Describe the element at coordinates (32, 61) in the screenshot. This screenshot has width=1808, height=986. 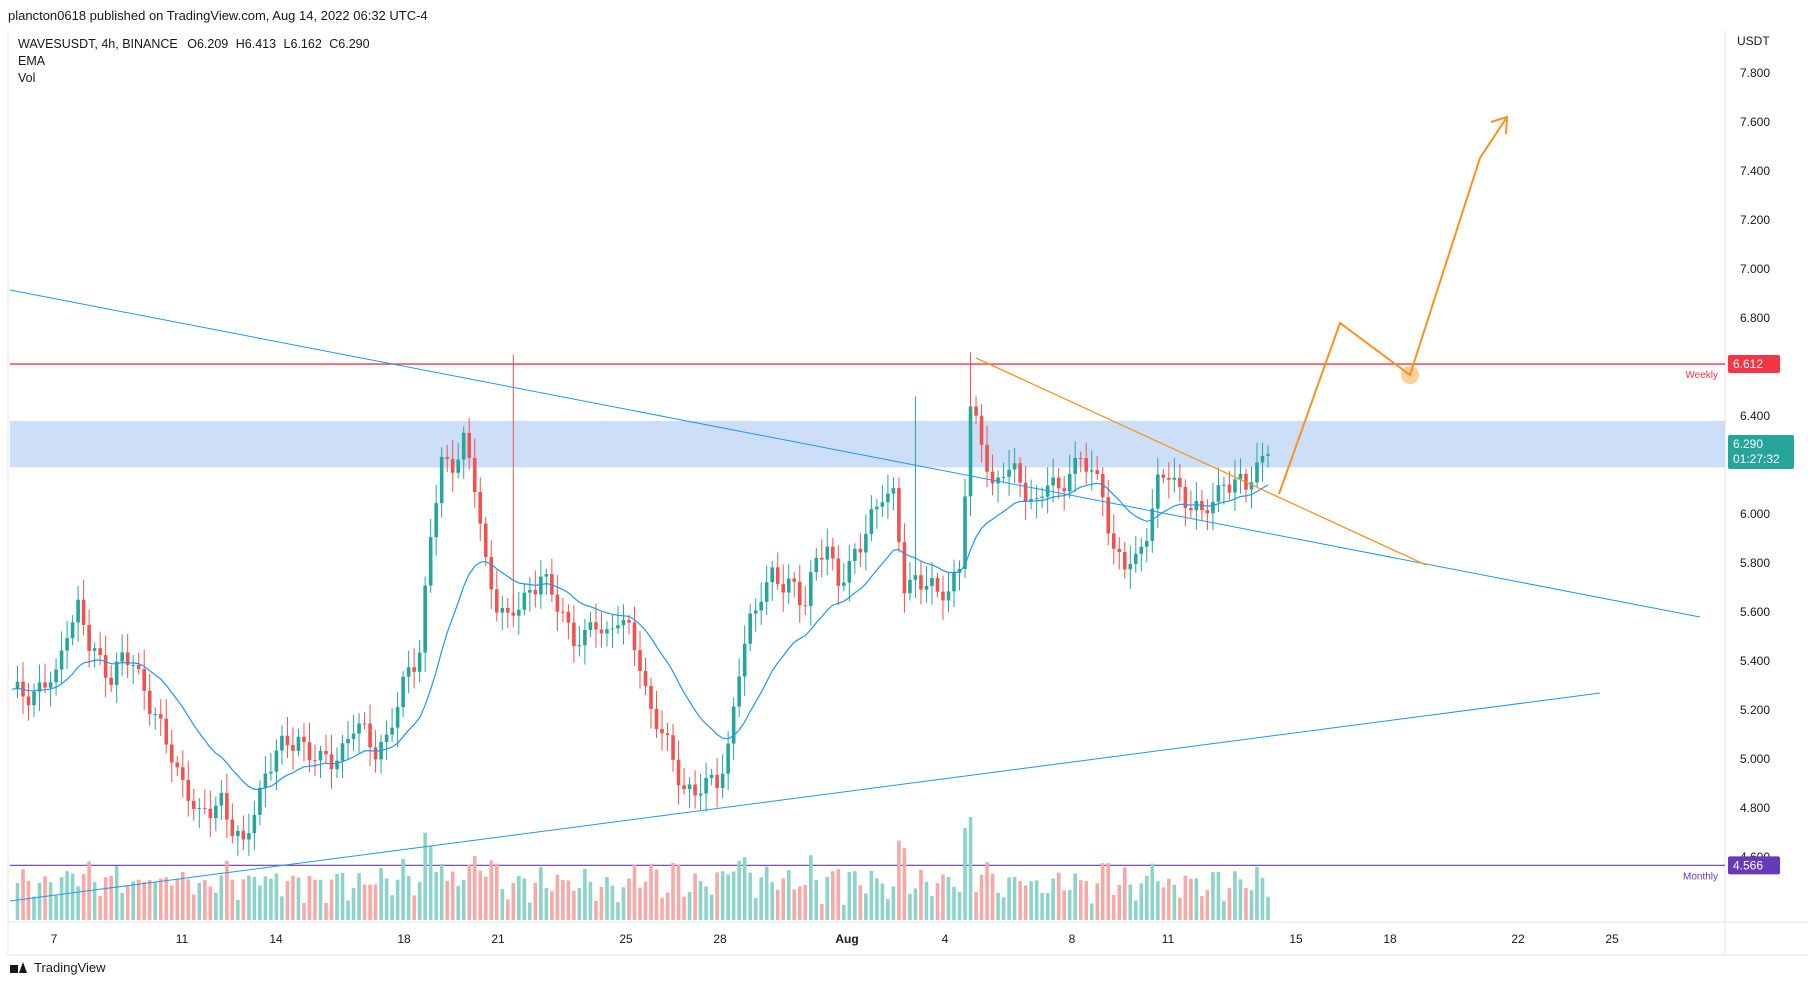
I see `legend-ema: EMA` at that location.